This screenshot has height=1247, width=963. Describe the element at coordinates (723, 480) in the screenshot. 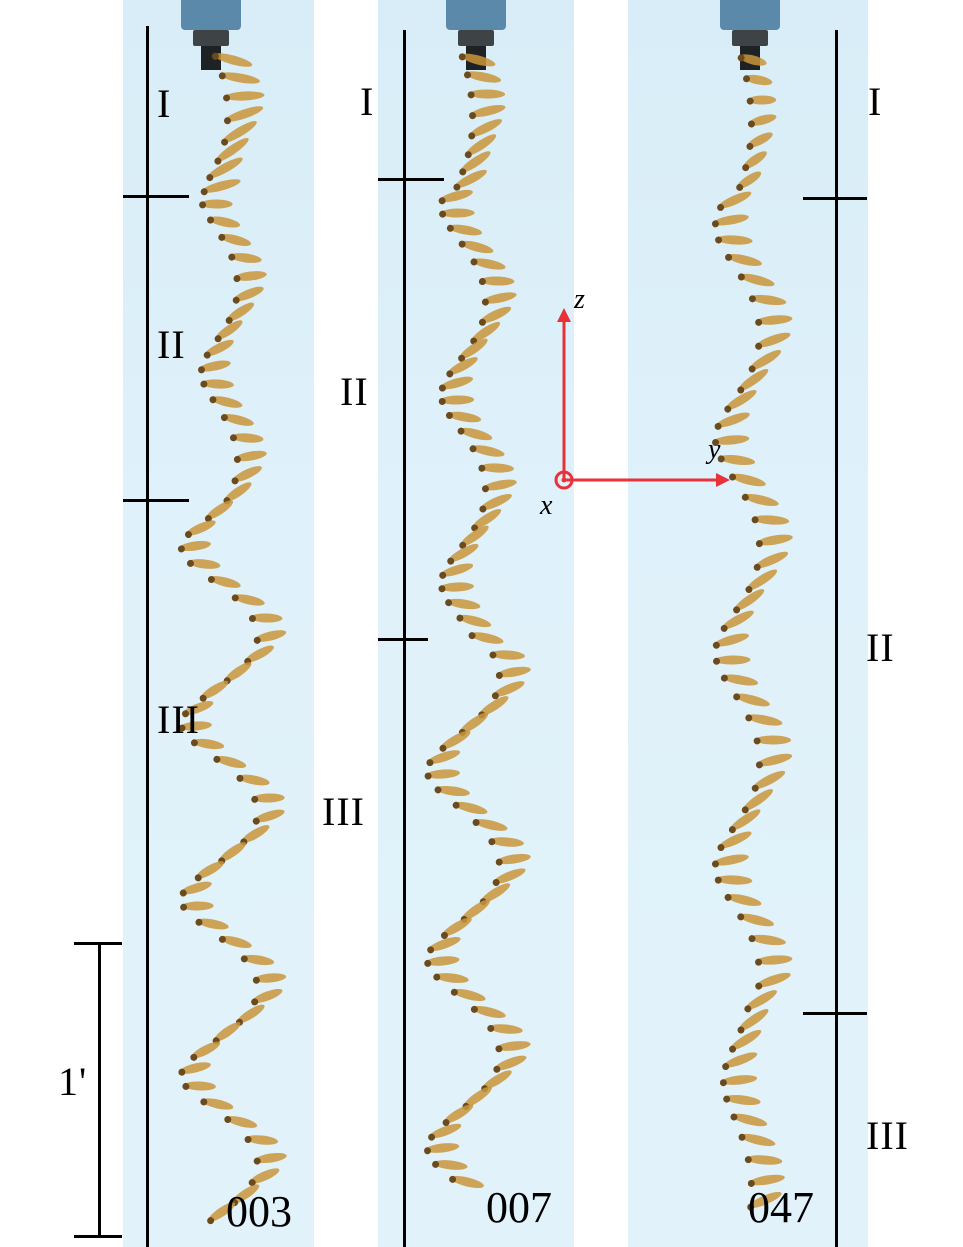

I see `y-axis-arrowhead` at that location.